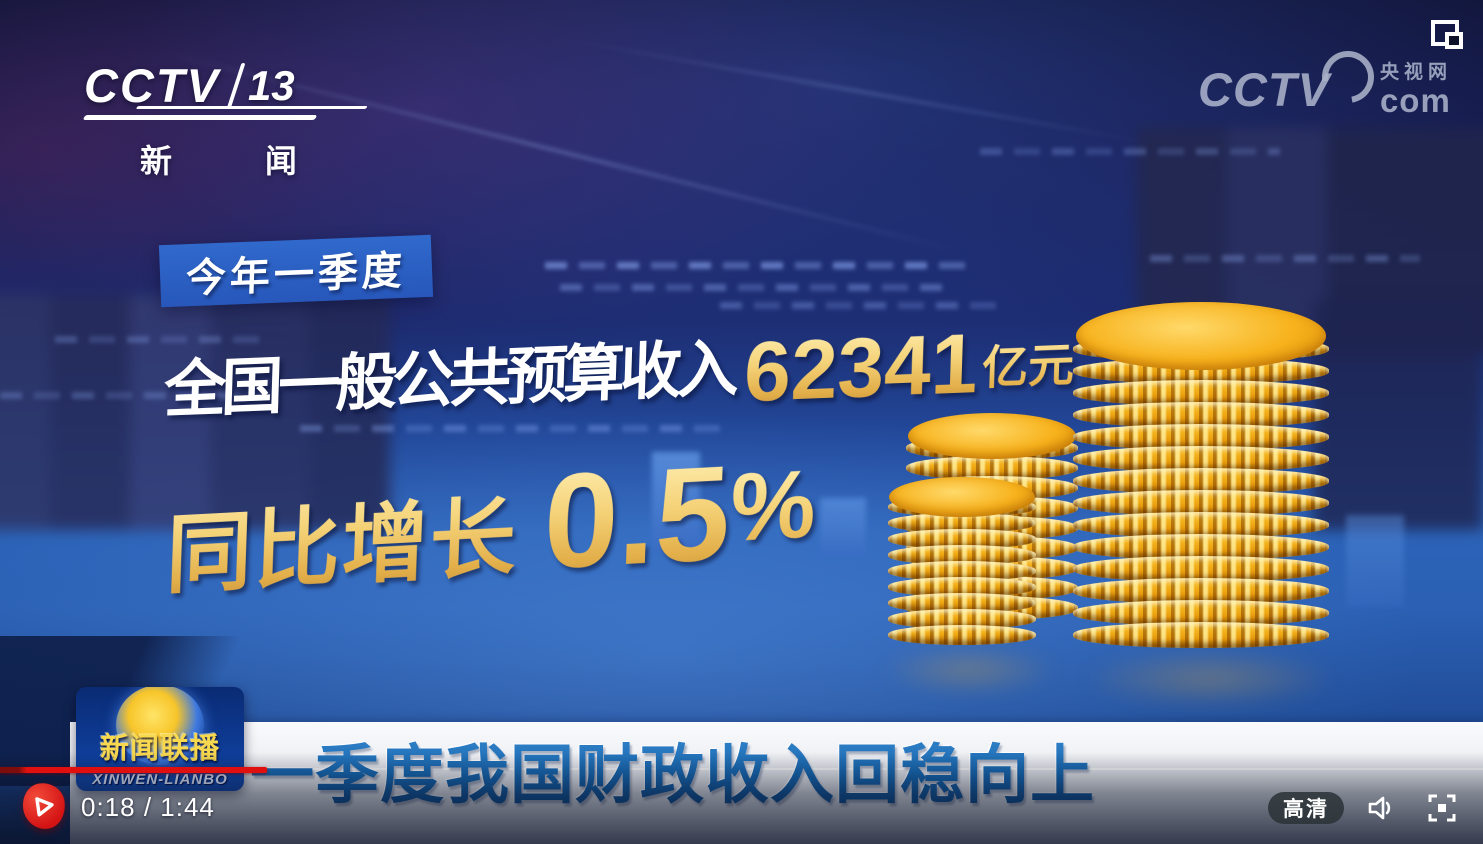 Image resolution: width=1483 pixels, height=844 pixels. What do you see at coordinates (296, 275) in the screenshot?
I see `period-tag-label: 今年一季度` at bounding box center [296, 275].